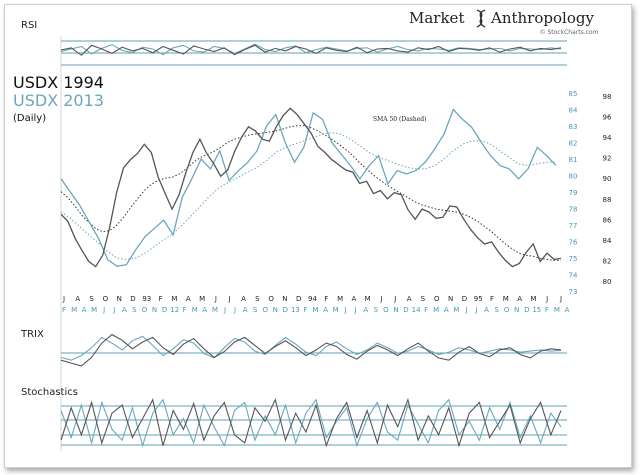 This screenshot has width=640, height=475. What do you see at coordinates (573, 160) in the screenshot?
I see `axis-2013-tick-label: 81` at bounding box center [573, 160].